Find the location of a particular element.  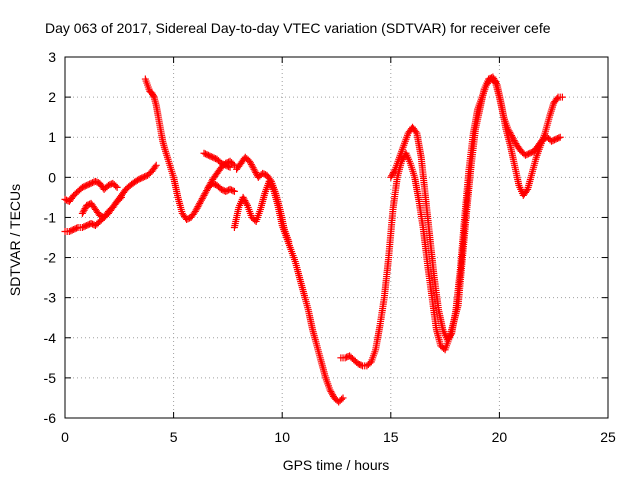

x-tick-label: 15 is located at coordinates (391, 437).